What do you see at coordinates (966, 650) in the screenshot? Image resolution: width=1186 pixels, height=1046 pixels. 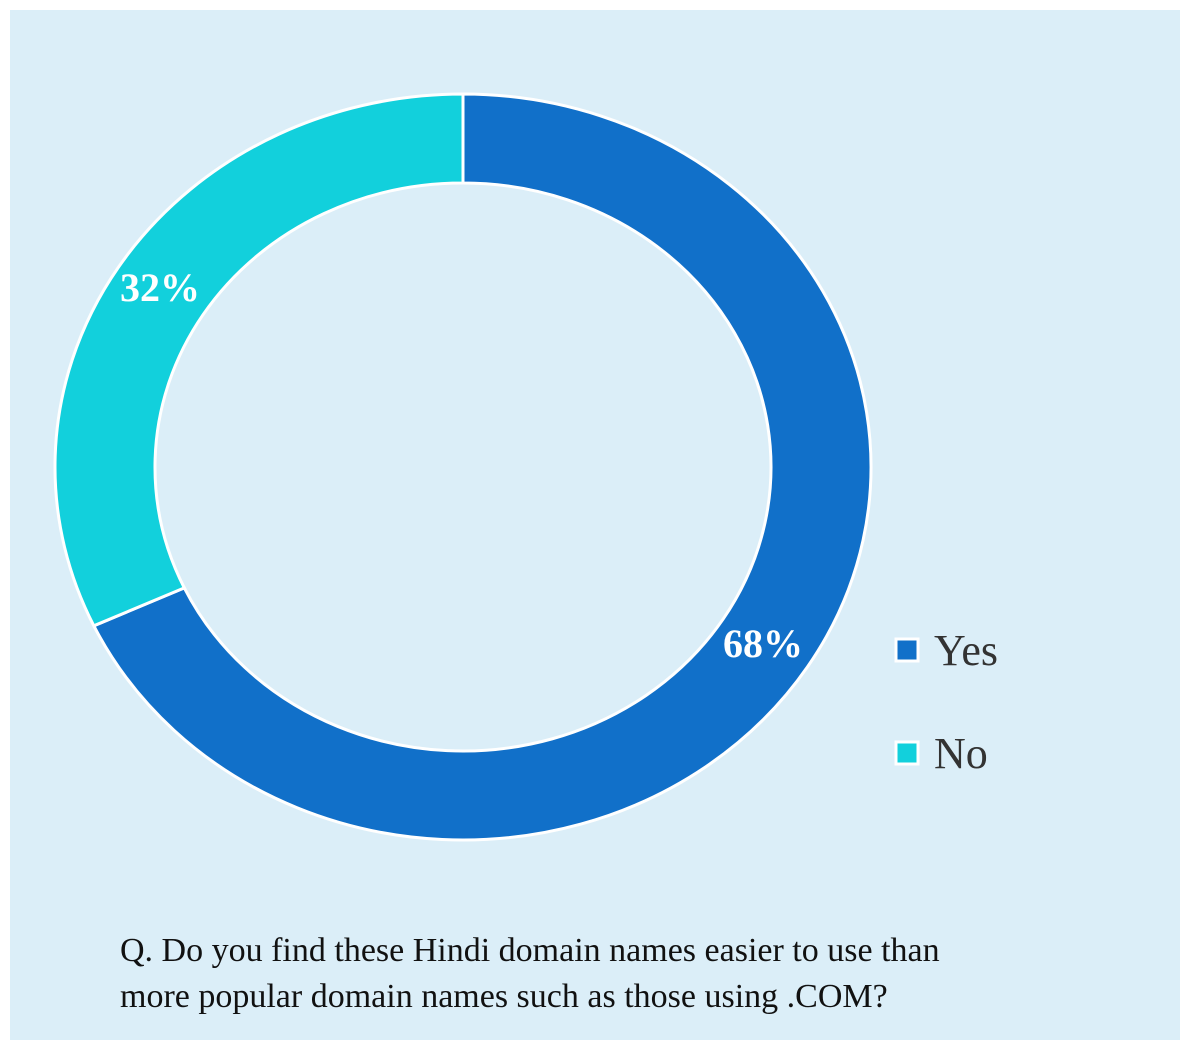 I see `legend-label: Yes` at bounding box center [966, 650].